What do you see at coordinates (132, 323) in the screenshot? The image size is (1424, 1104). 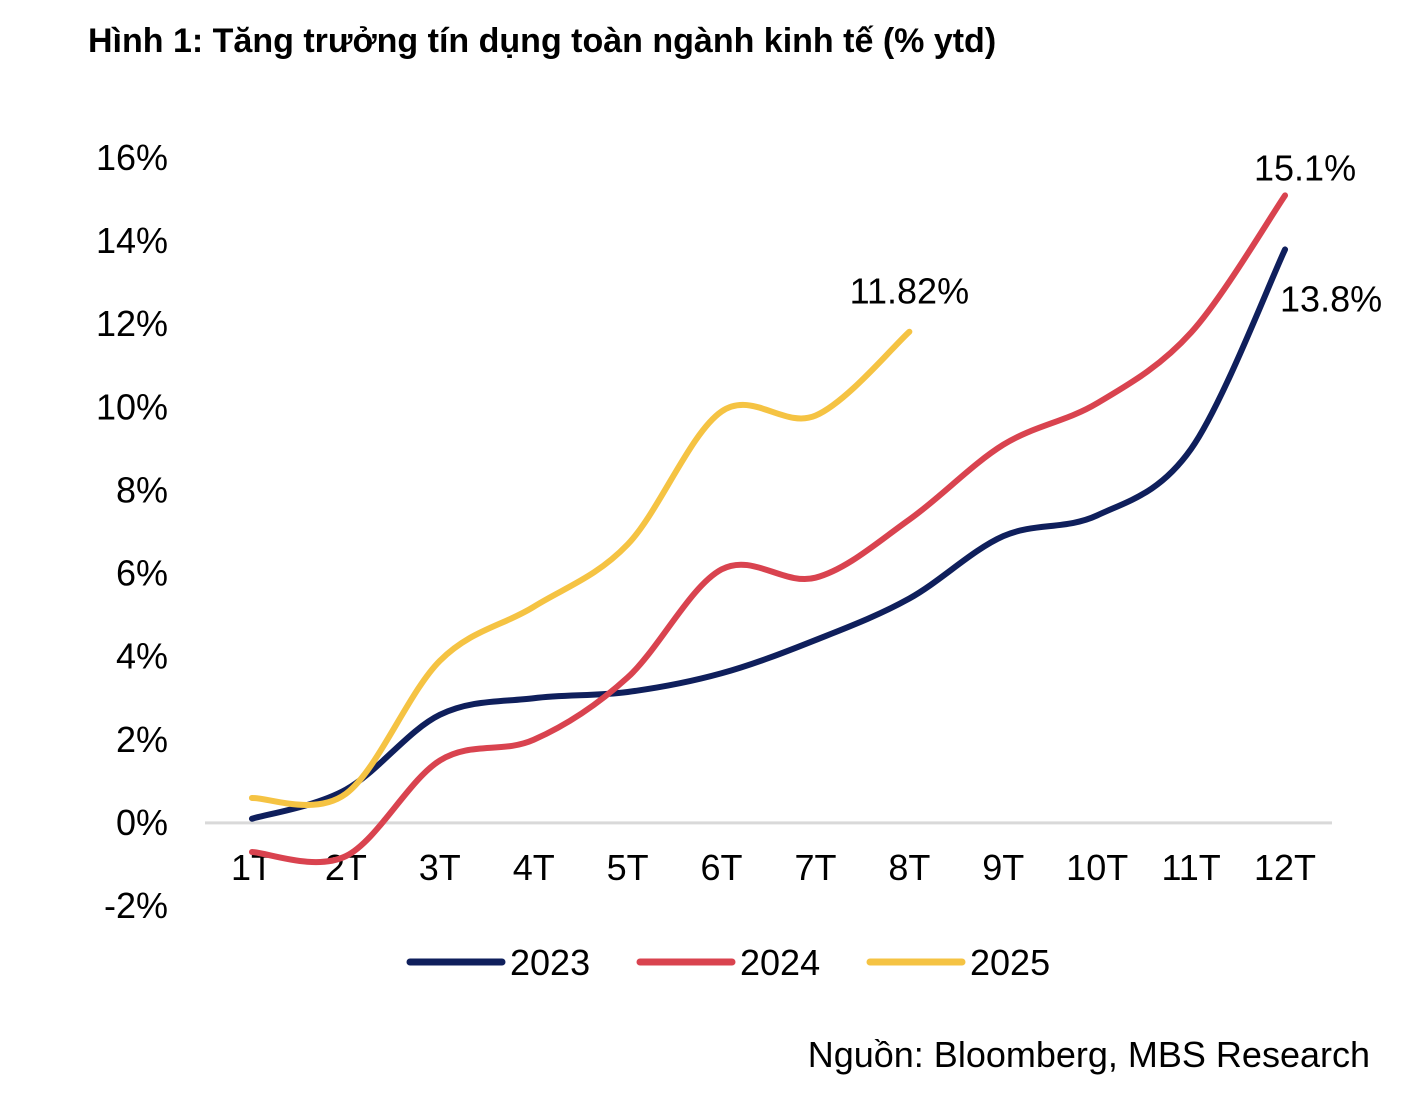 I see `y-tick-label: 12%` at bounding box center [132, 323].